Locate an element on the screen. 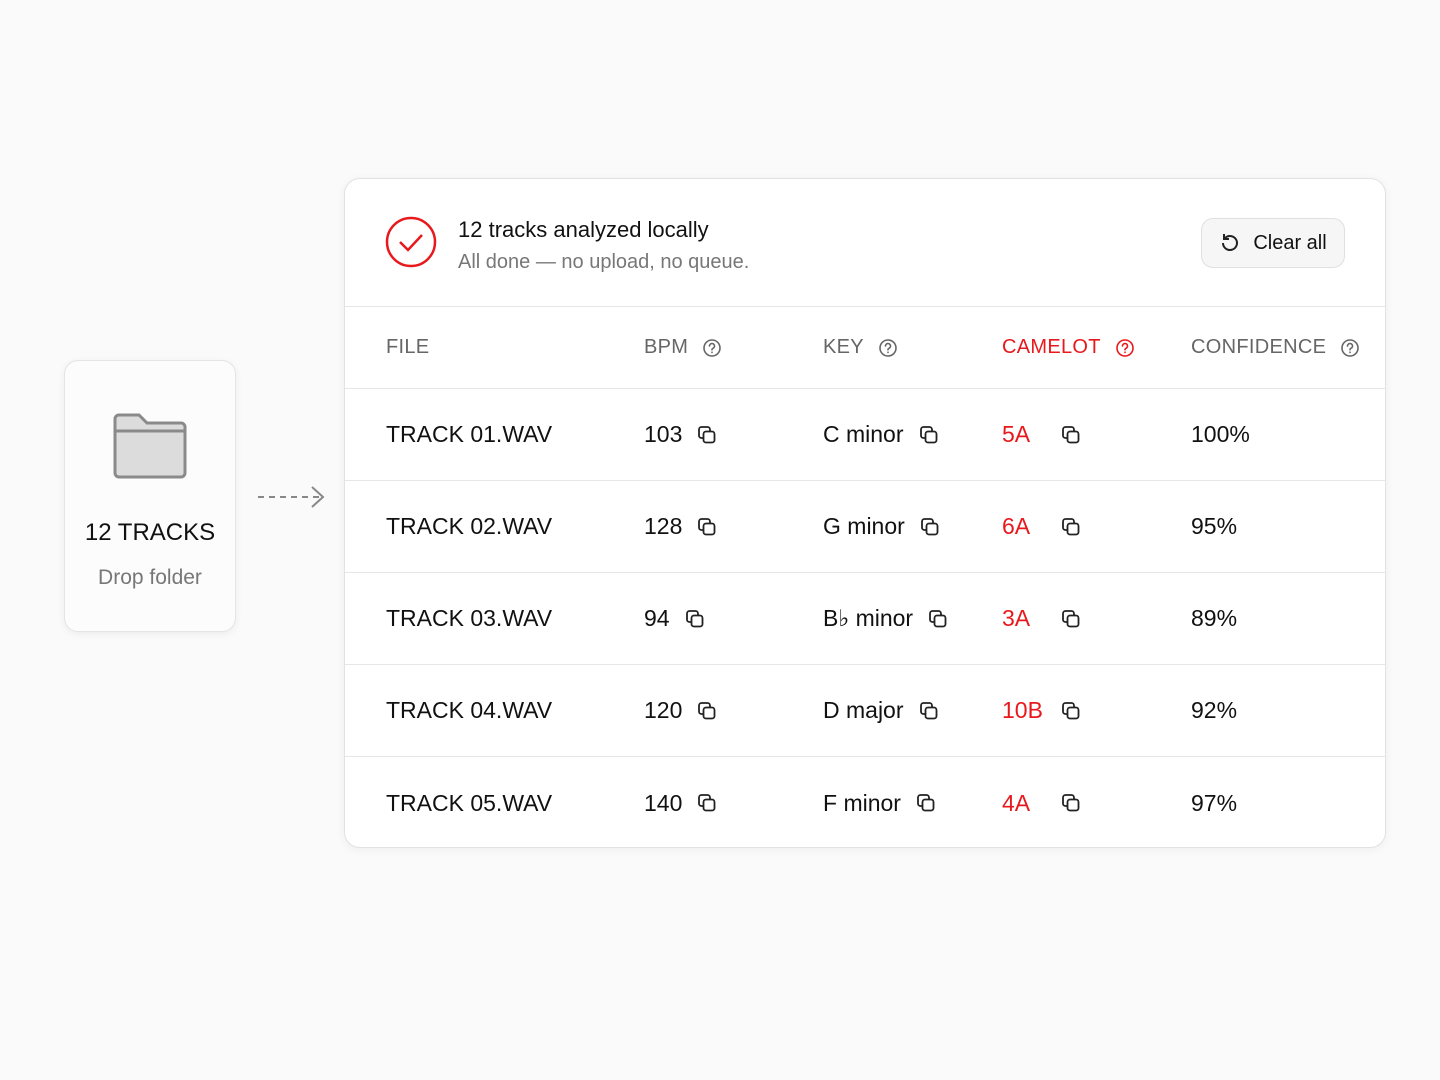 This screenshot has width=1440, height=1080. cell-text: TRACK 05.WAV is located at coordinates (469, 802).